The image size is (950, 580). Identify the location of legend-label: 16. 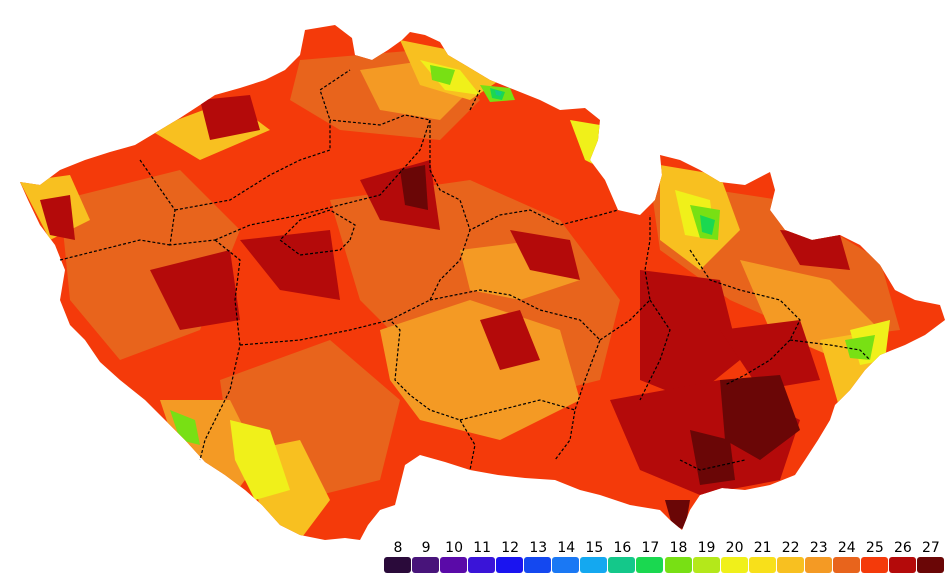
(622, 548).